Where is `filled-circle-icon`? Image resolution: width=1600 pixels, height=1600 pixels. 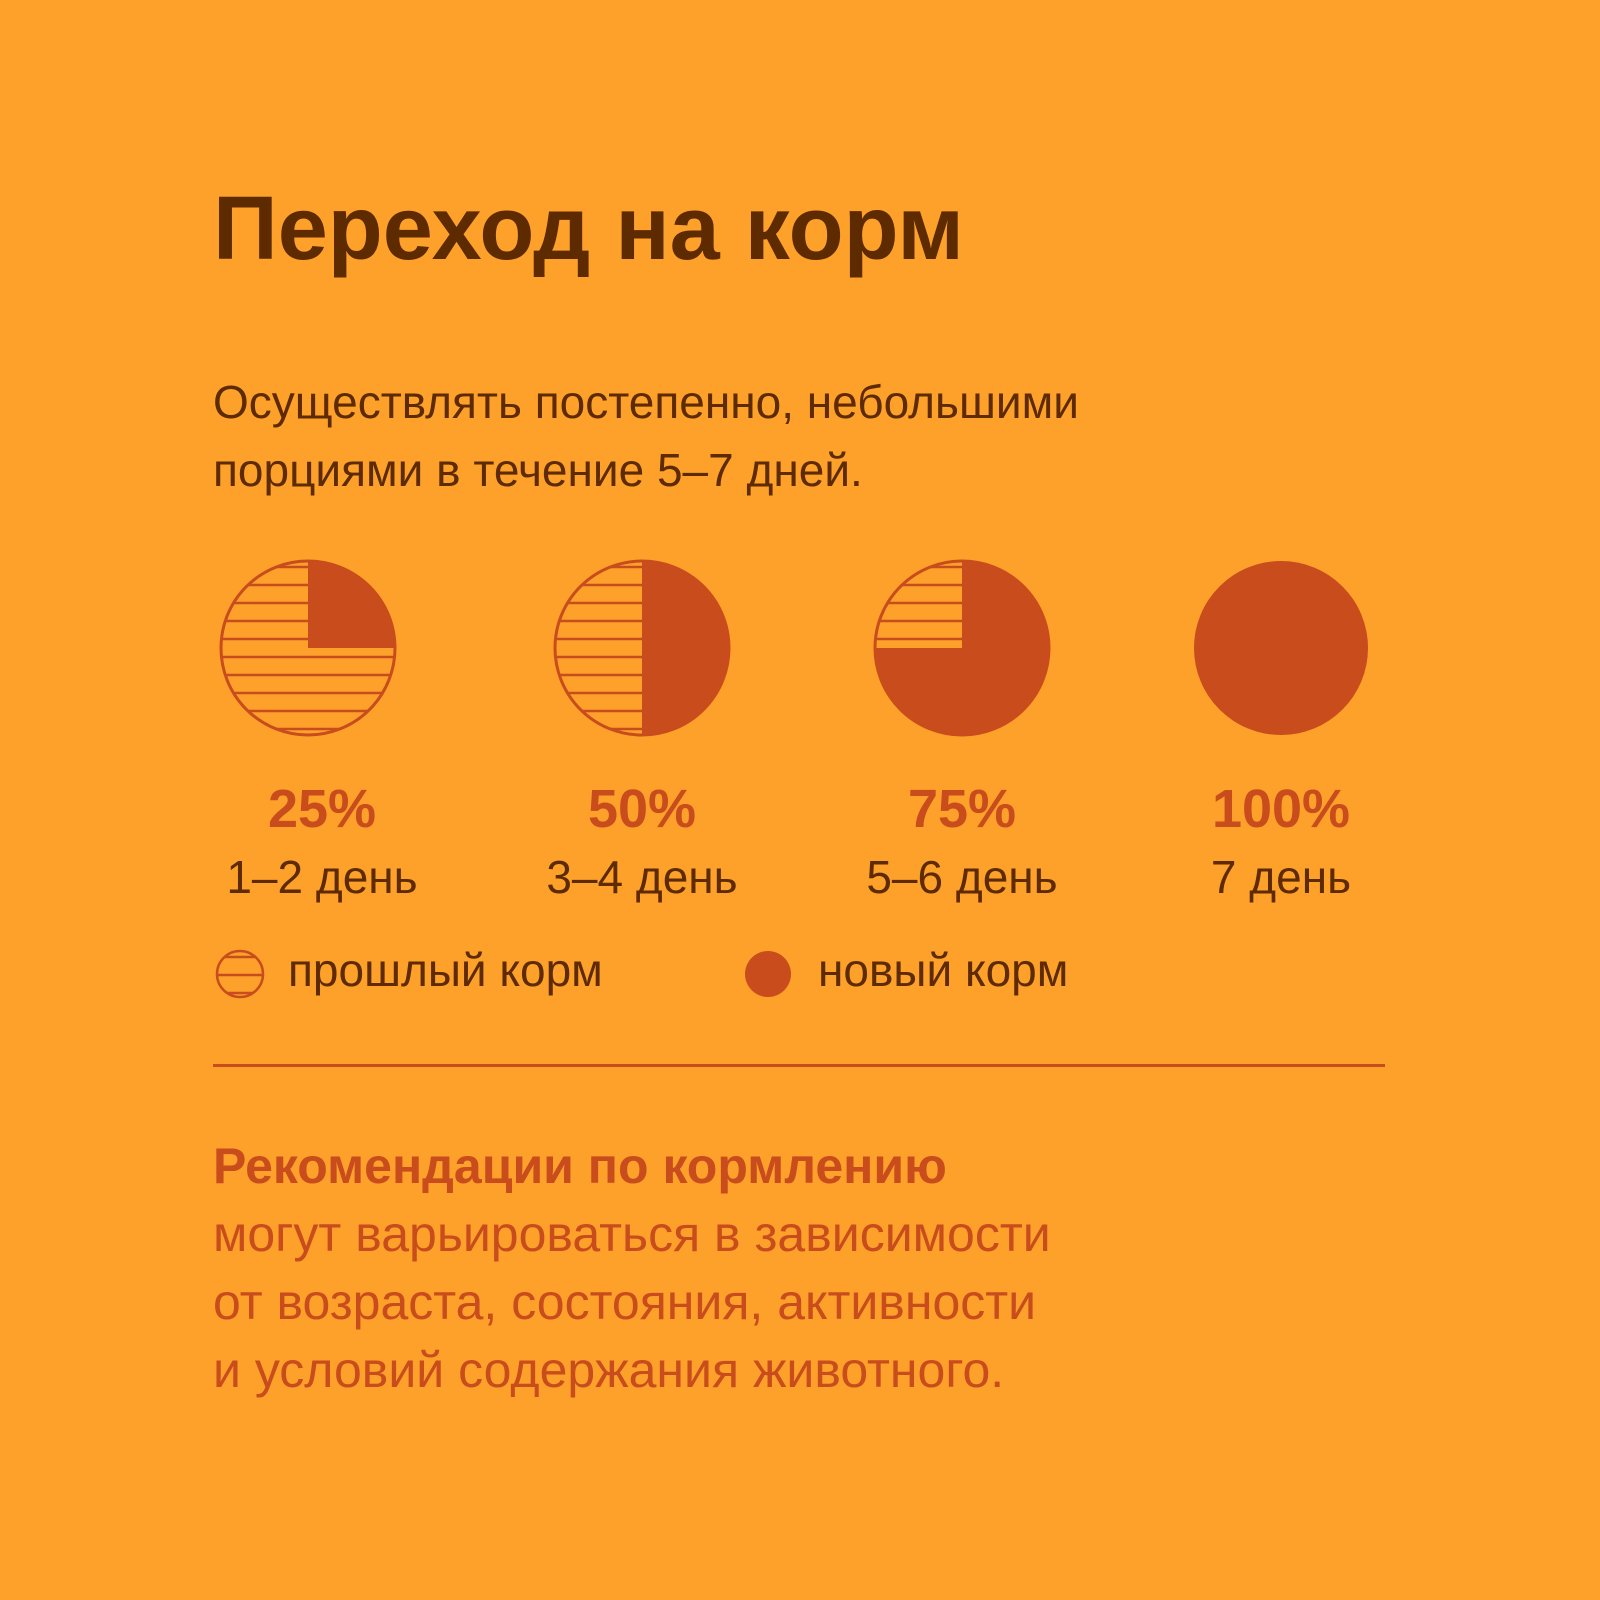 filled-circle-icon is located at coordinates (768, 974).